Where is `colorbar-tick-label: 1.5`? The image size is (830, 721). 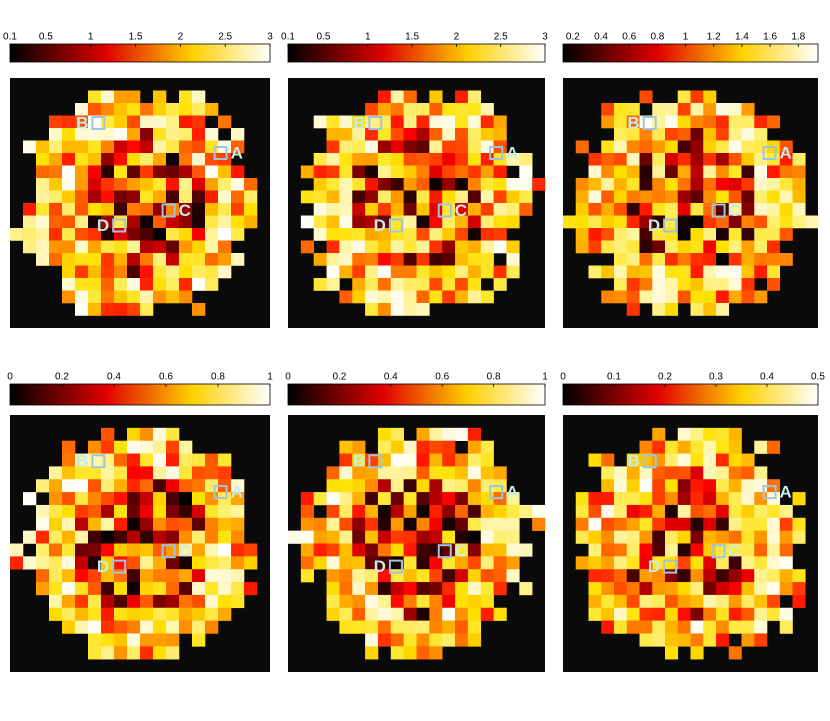 colorbar-tick-label: 1.5 is located at coordinates (412, 37).